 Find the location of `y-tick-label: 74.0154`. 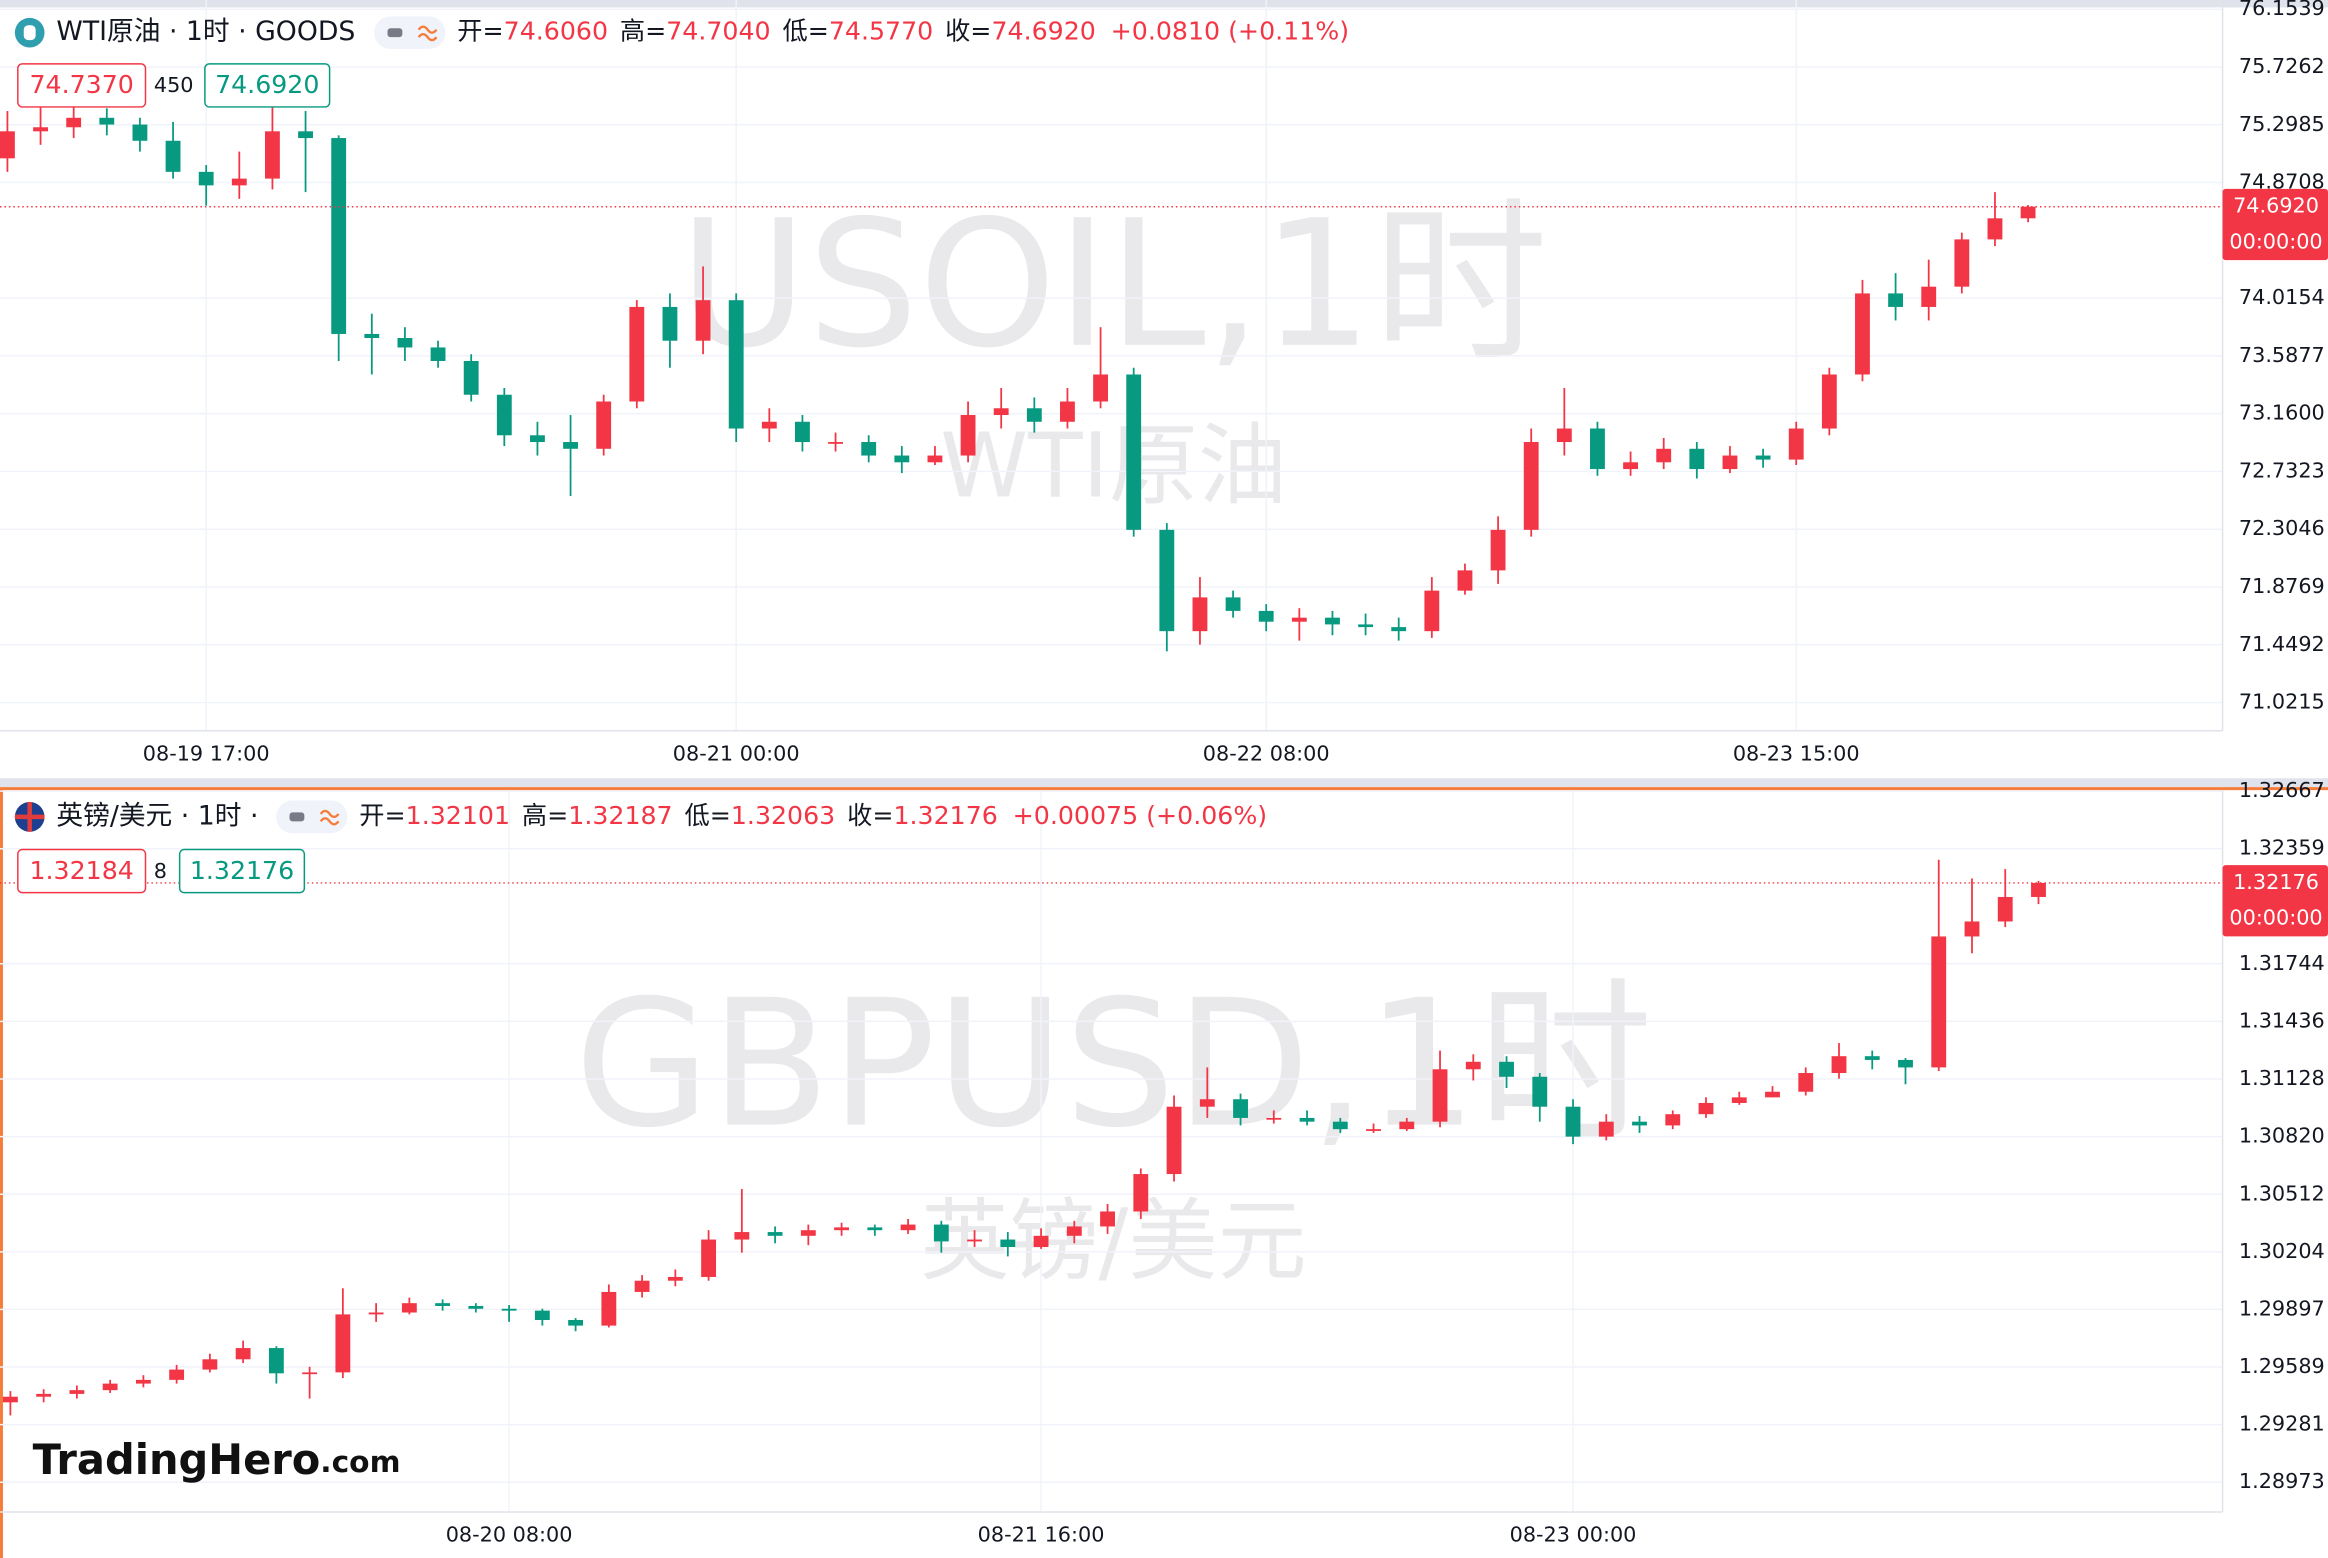

y-tick-label: 74.0154 is located at coordinates (2282, 297).